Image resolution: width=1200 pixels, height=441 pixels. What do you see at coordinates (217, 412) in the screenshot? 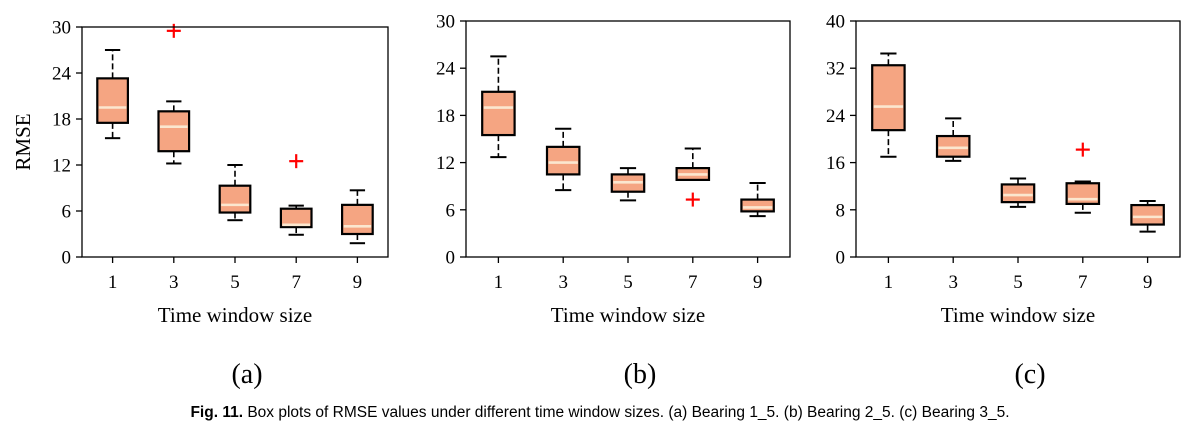
I see `caption-label: Fig. 11.` at bounding box center [217, 412].